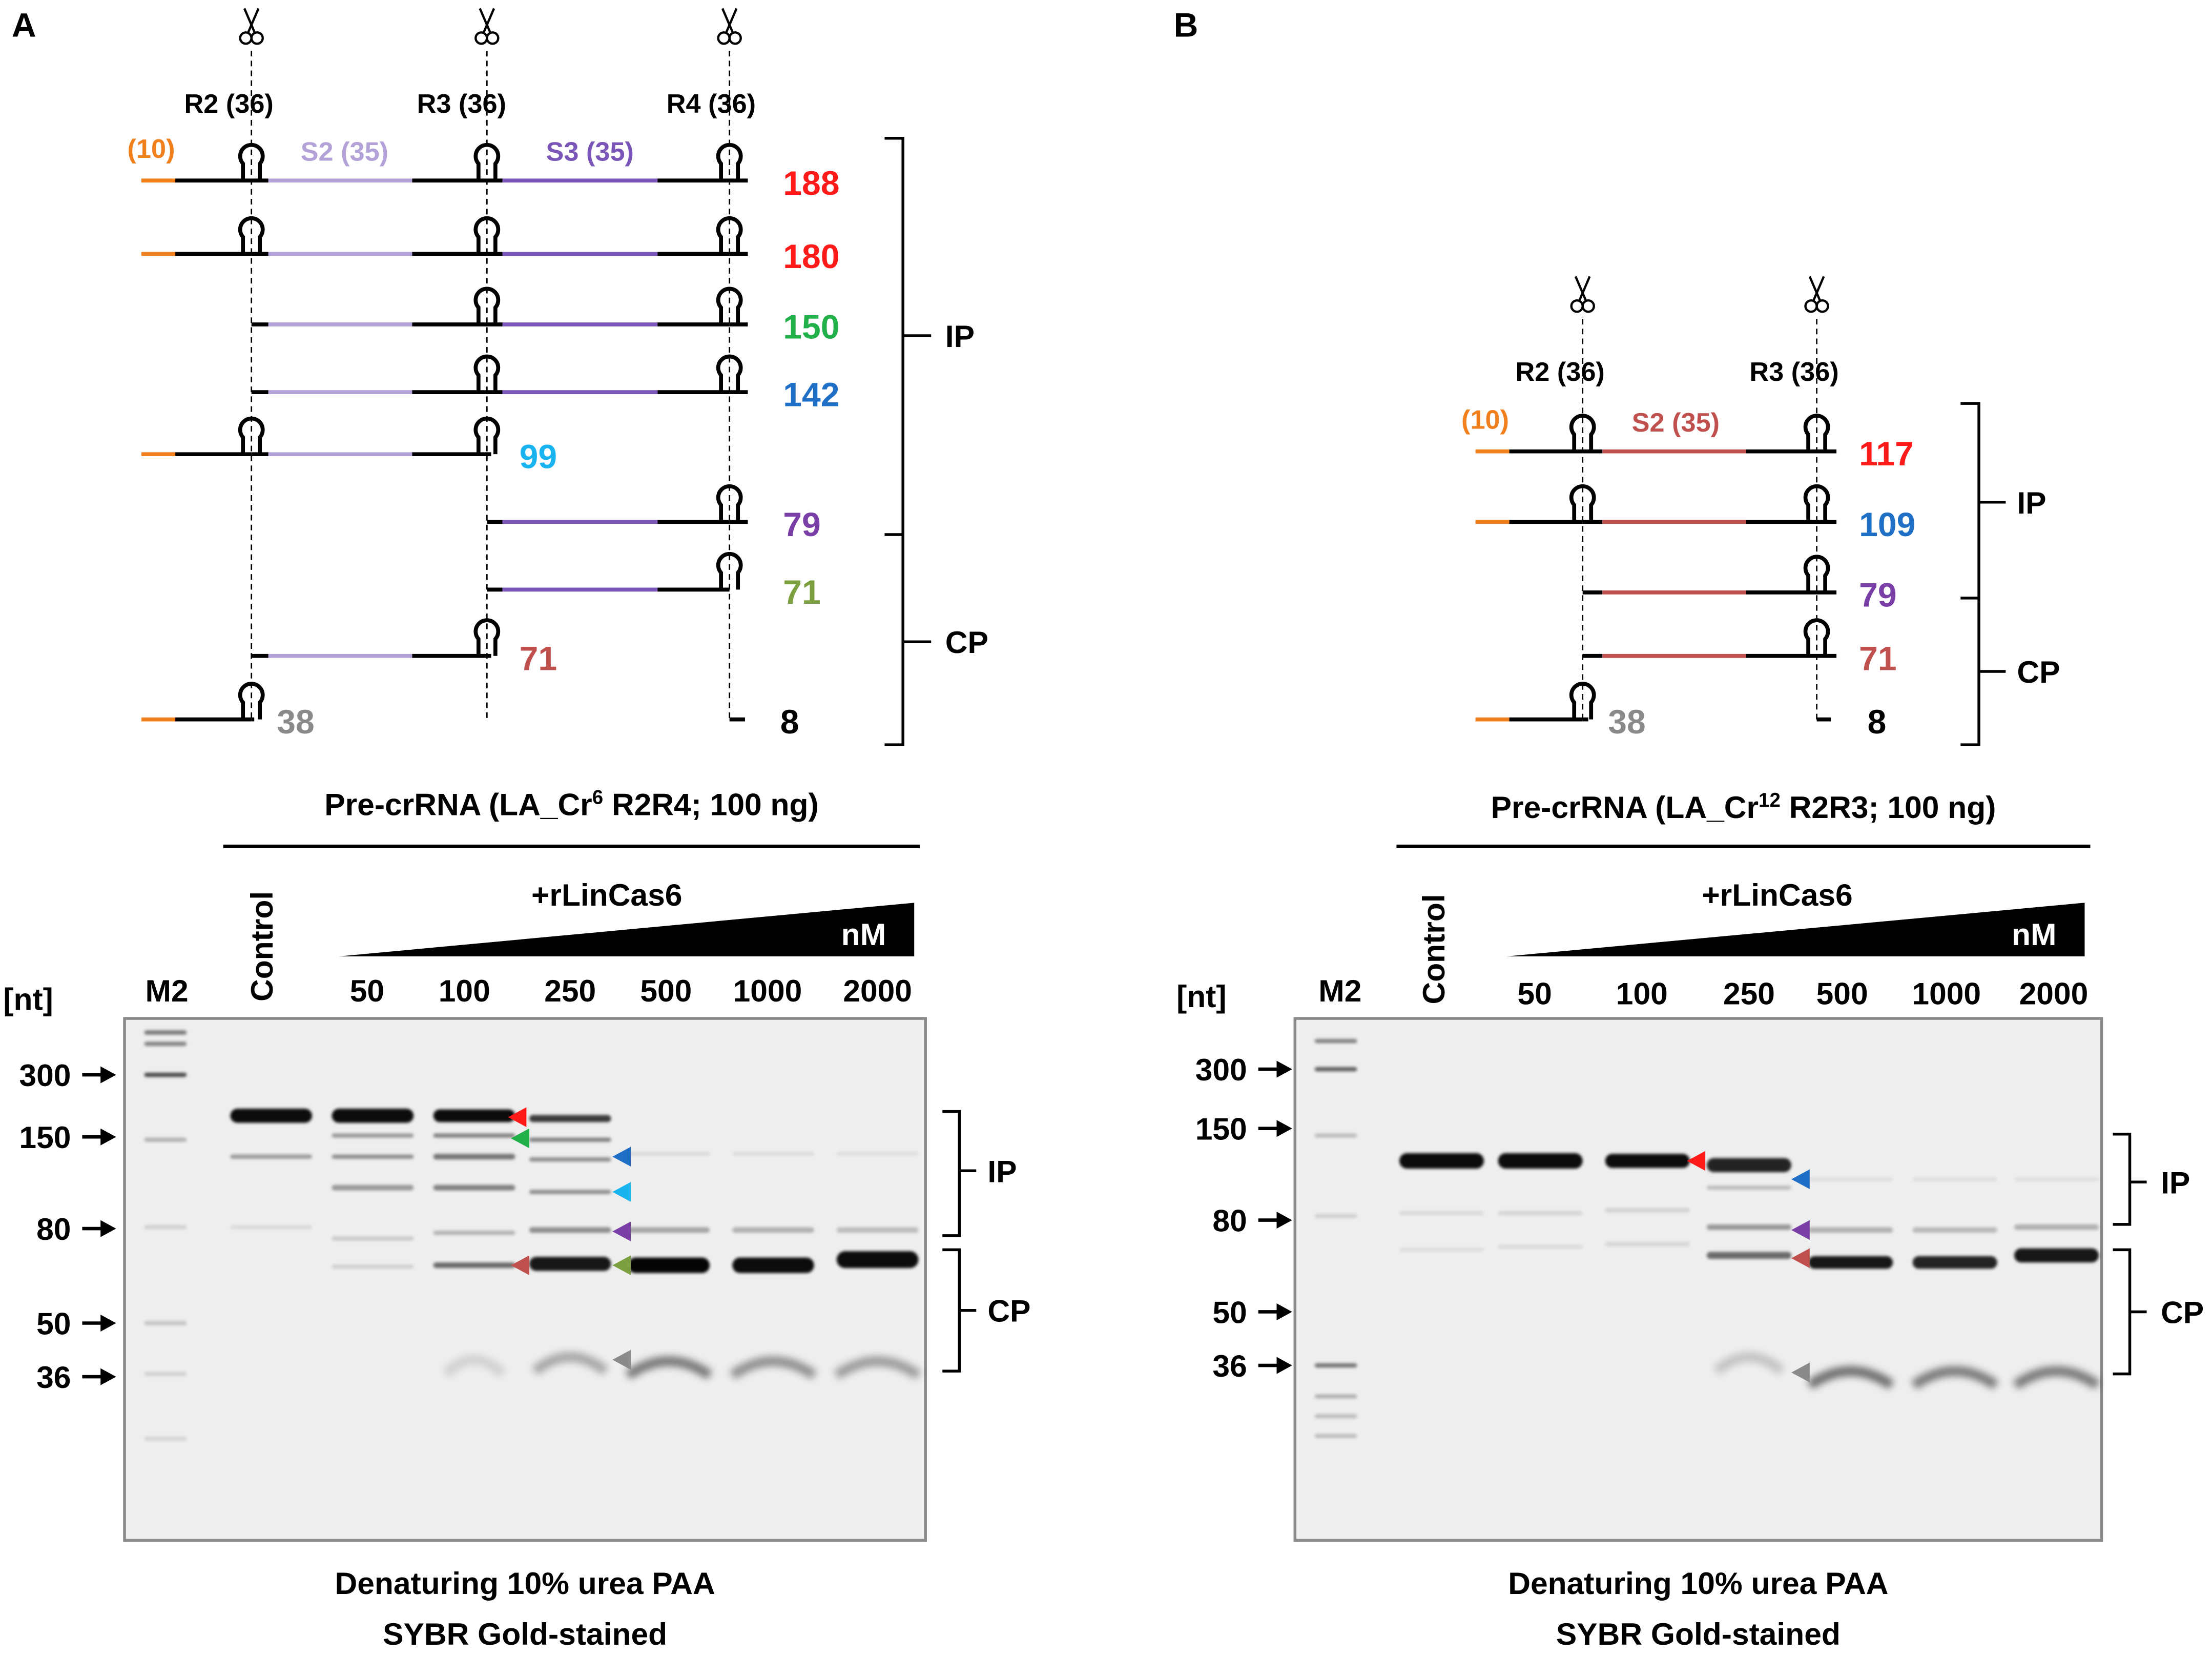 The image size is (2212, 1656). What do you see at coordinates (67, 1226) in the screenshot?
I see `size-markers: 300 150 80 50 36` at bounding box center [67, 1226].